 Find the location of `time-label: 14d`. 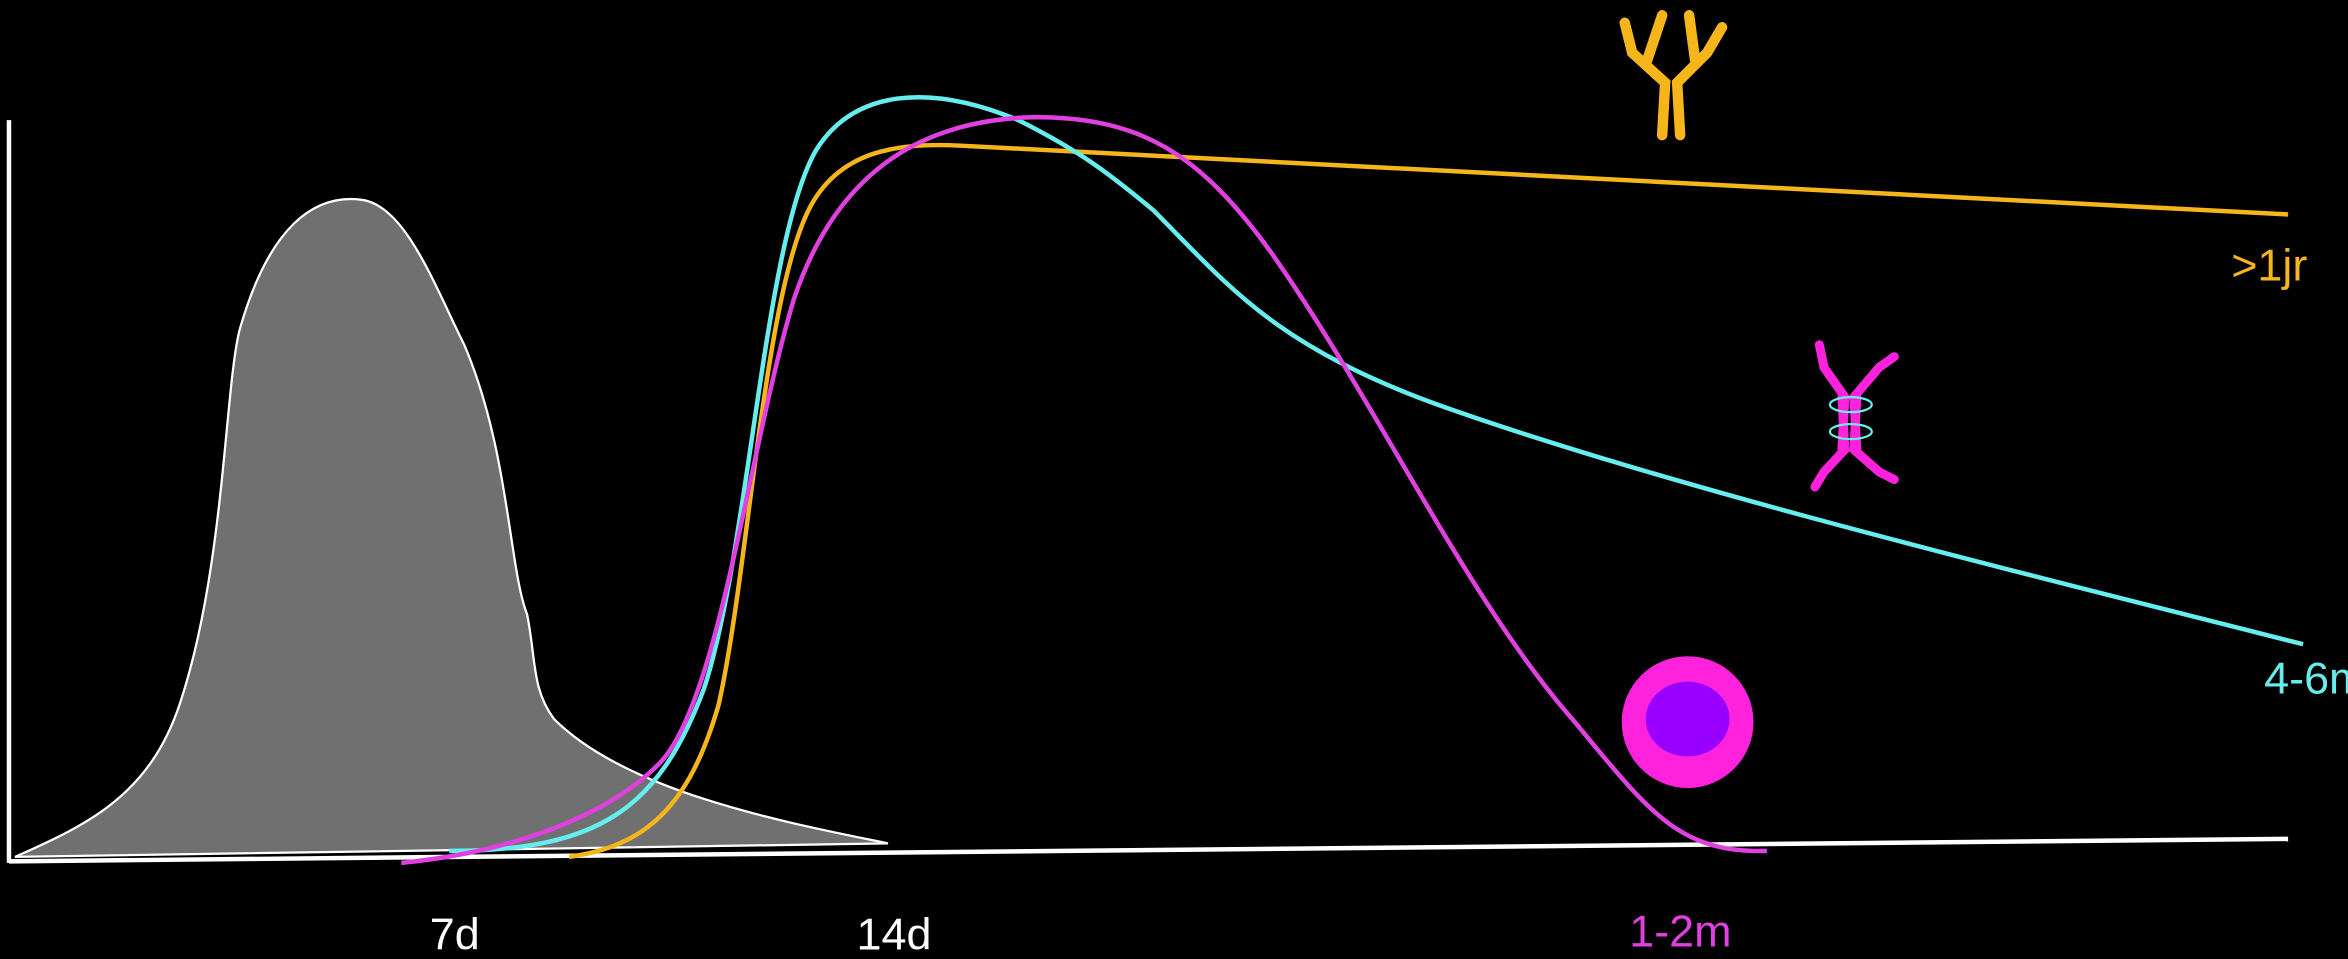

time-label: 14d is located at coordinates (894, 934).